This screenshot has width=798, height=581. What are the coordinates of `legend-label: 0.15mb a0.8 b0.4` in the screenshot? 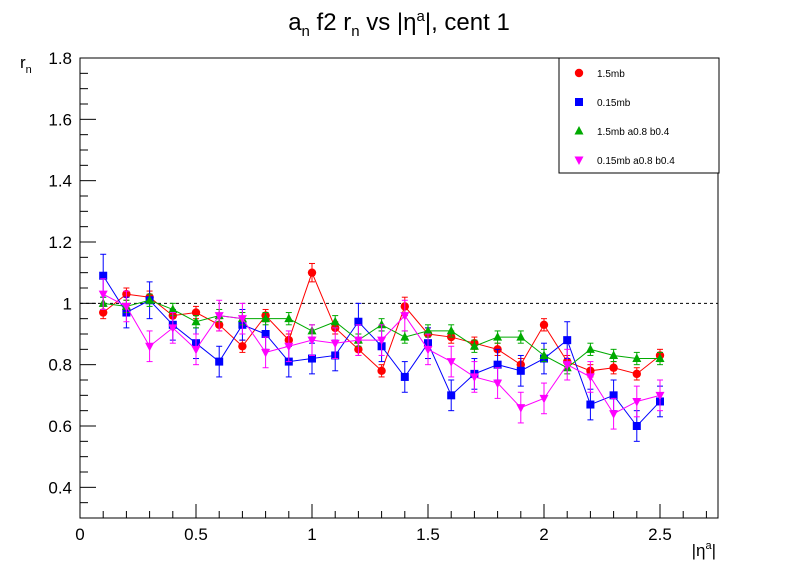 It's located at (636, 161).